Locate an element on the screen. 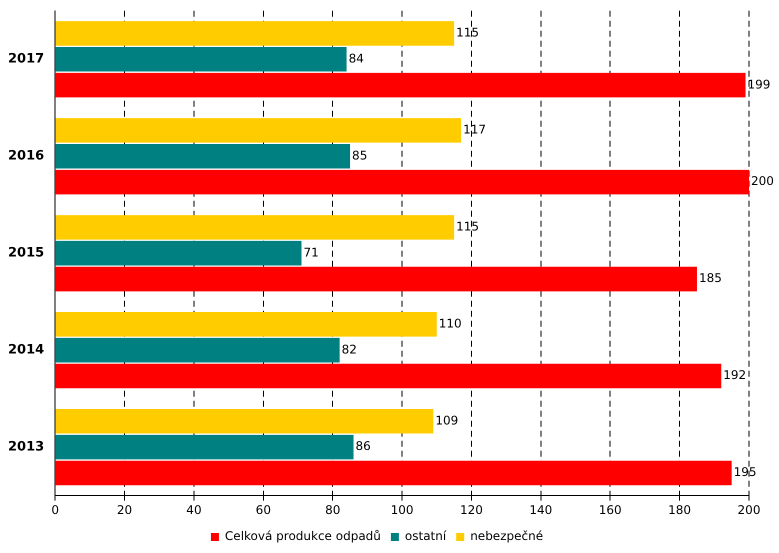 This screenshot has width=779, height=553. x-tick-label: 200 is located at coordinates (749, 509).